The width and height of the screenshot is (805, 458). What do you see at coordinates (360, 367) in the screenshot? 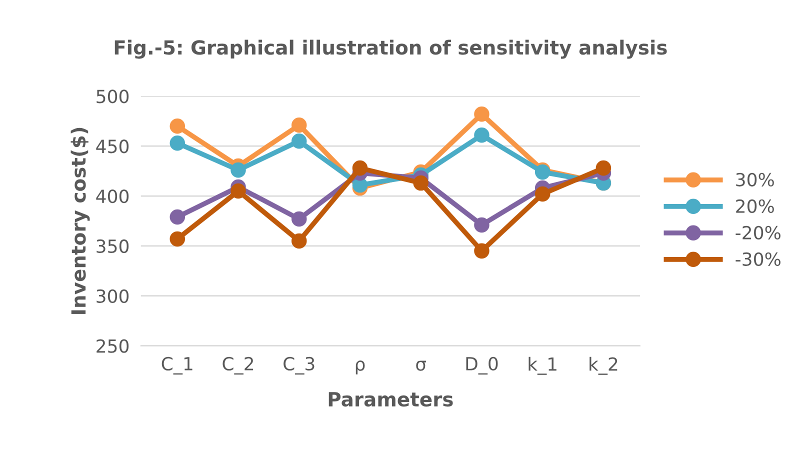
I see `x-tick-label: ρ` at bounding box center [360, 367].